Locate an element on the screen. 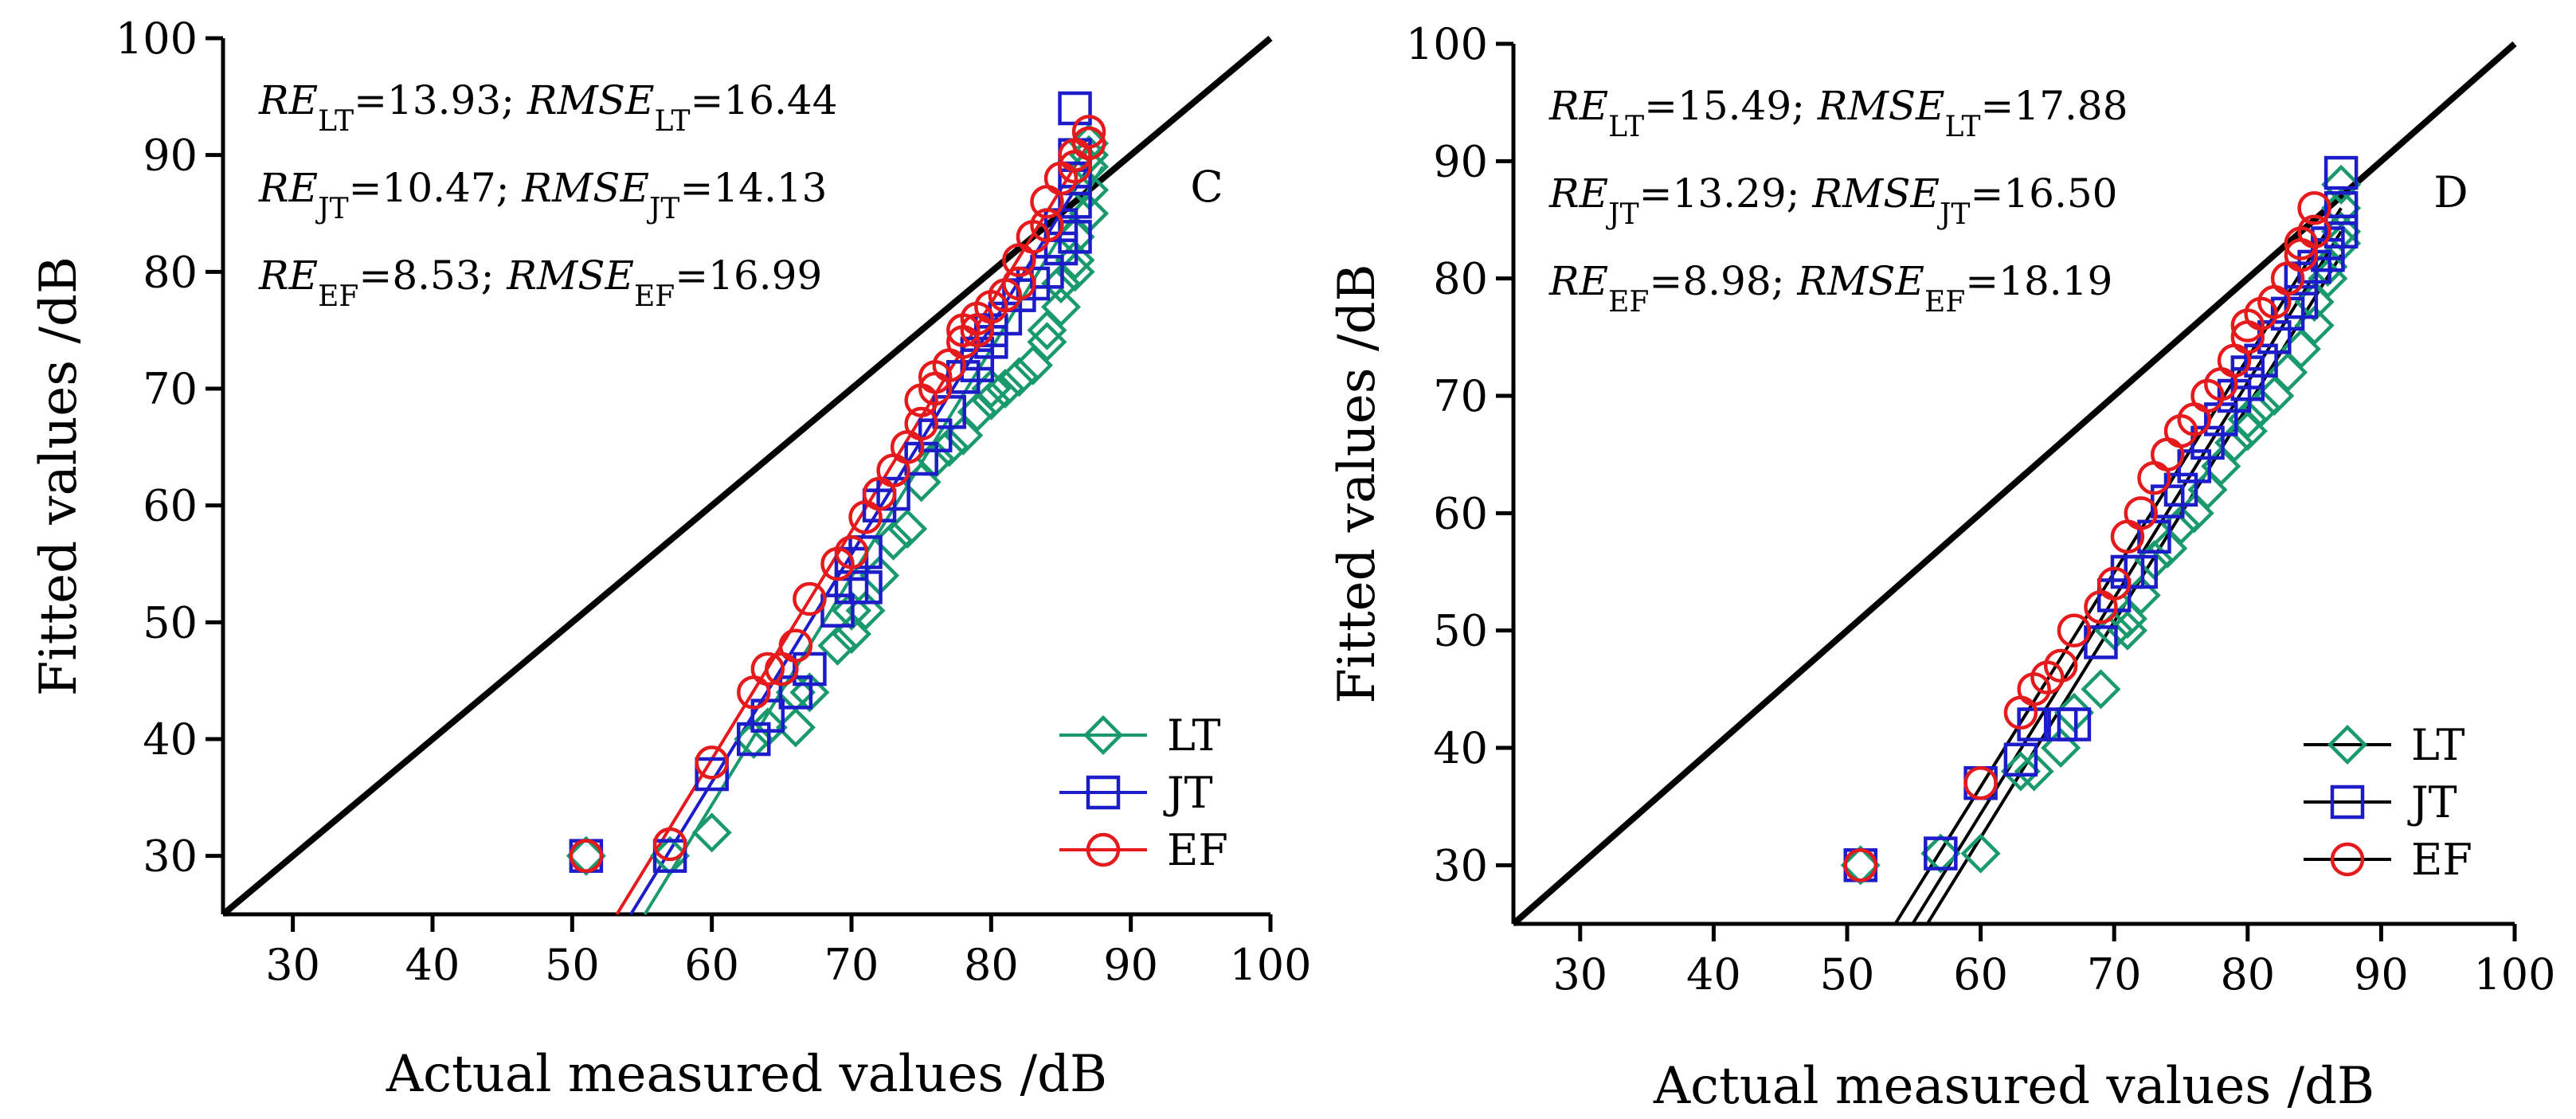 The width and height of the screenshot is (2576, 1119). stats-rmse-value: =14.13 is located at coordinates (753, 188).